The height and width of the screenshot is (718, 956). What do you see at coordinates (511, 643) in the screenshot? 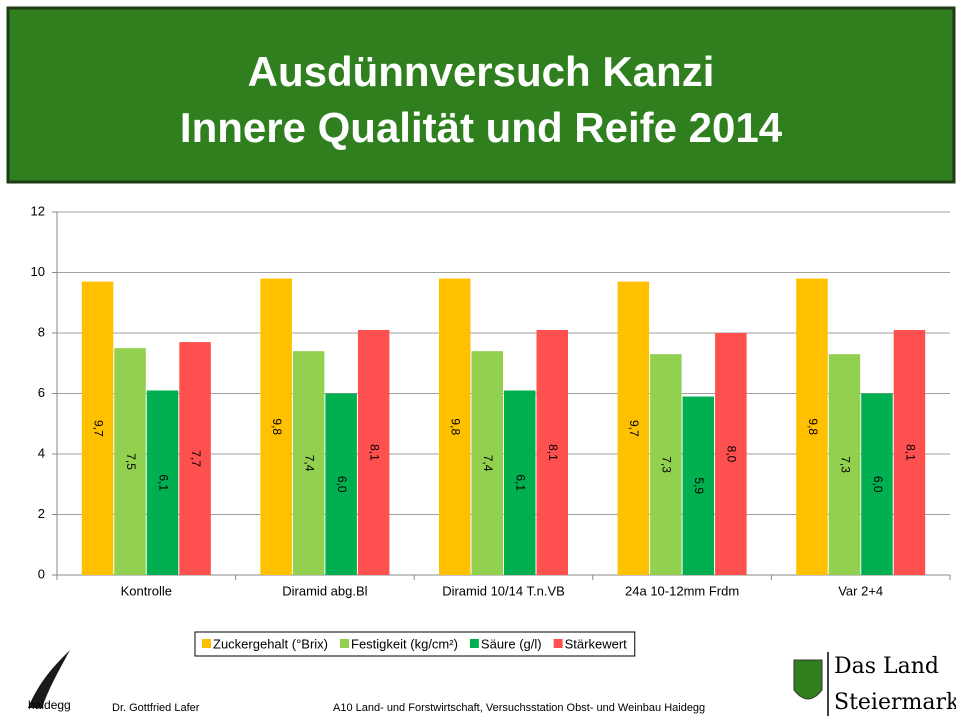
I see `legend-label: Säure (g/l)` at bounding box center [511, 643].